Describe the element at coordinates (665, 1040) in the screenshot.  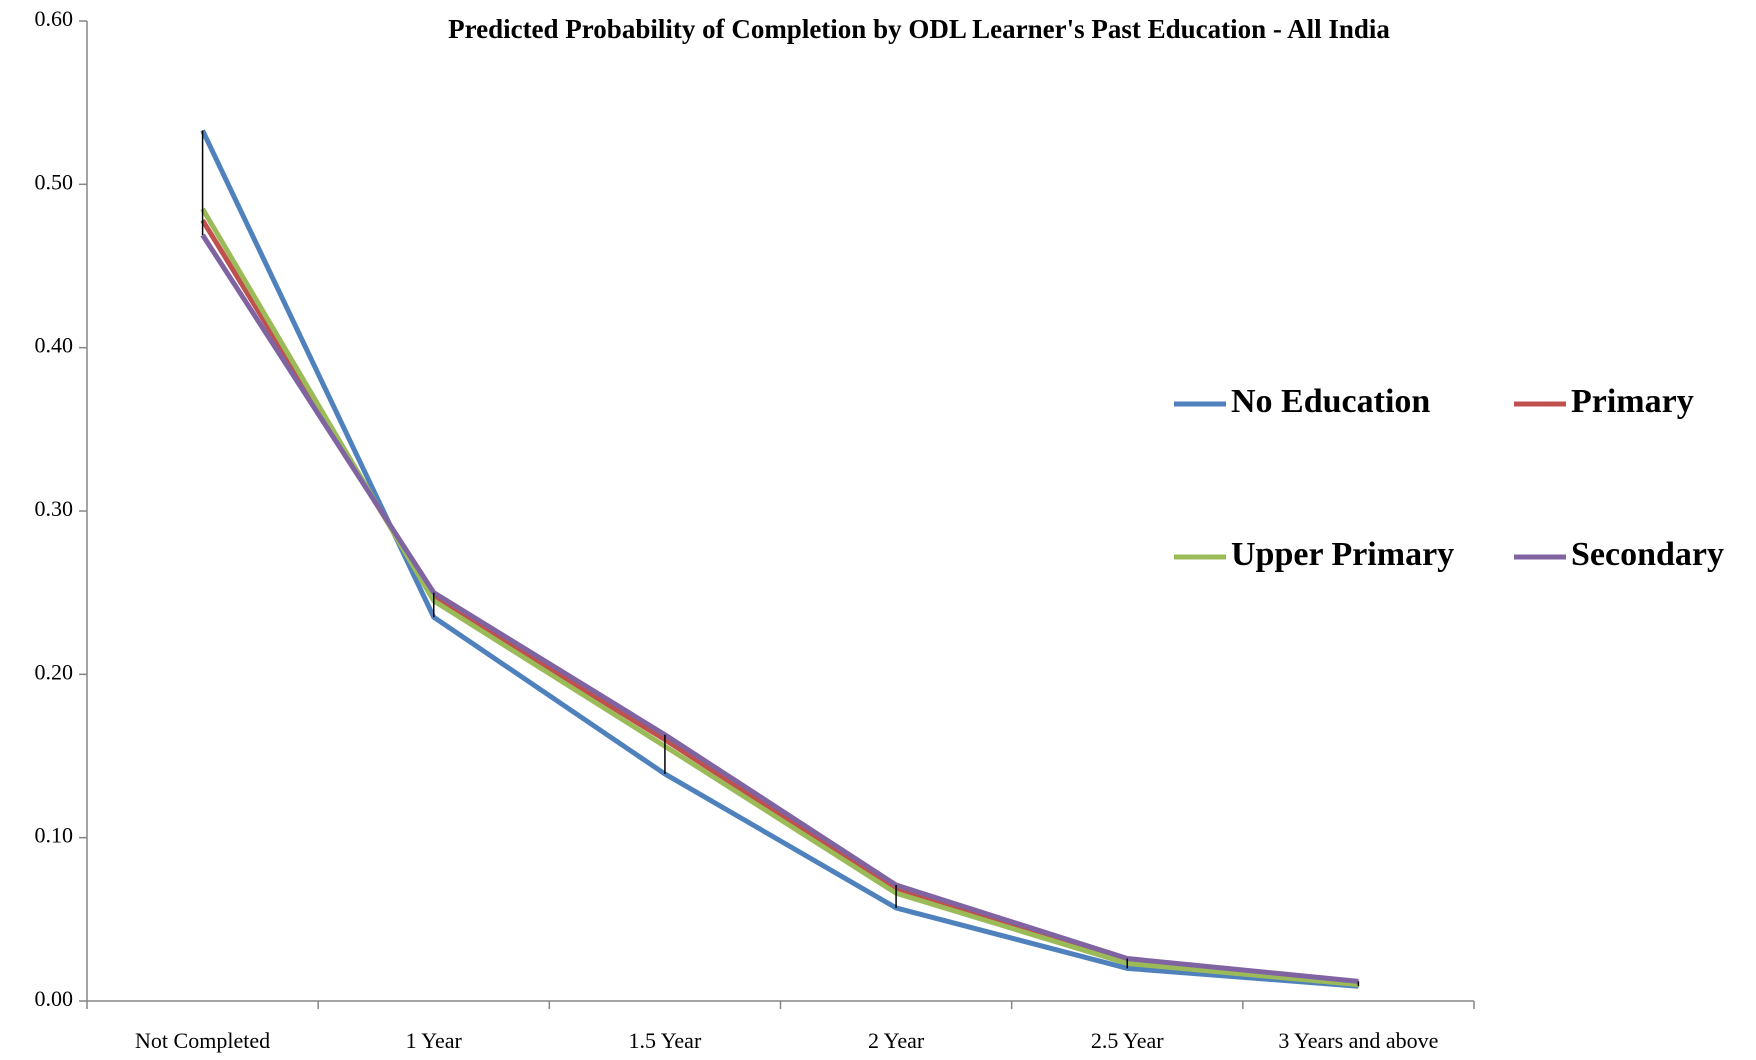
I see `x-tick-label: 1.5 Year` at that location.